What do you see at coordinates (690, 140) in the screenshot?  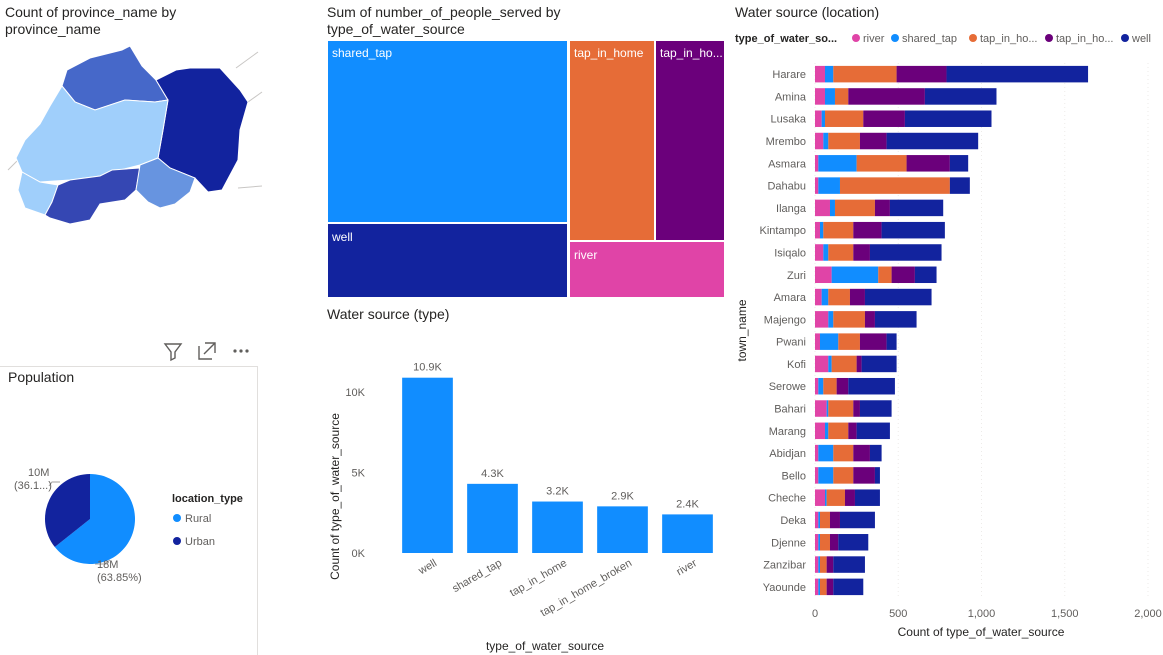 I see `treemap-tile-tap-in-home-broken` at bounding box center [690, 140].